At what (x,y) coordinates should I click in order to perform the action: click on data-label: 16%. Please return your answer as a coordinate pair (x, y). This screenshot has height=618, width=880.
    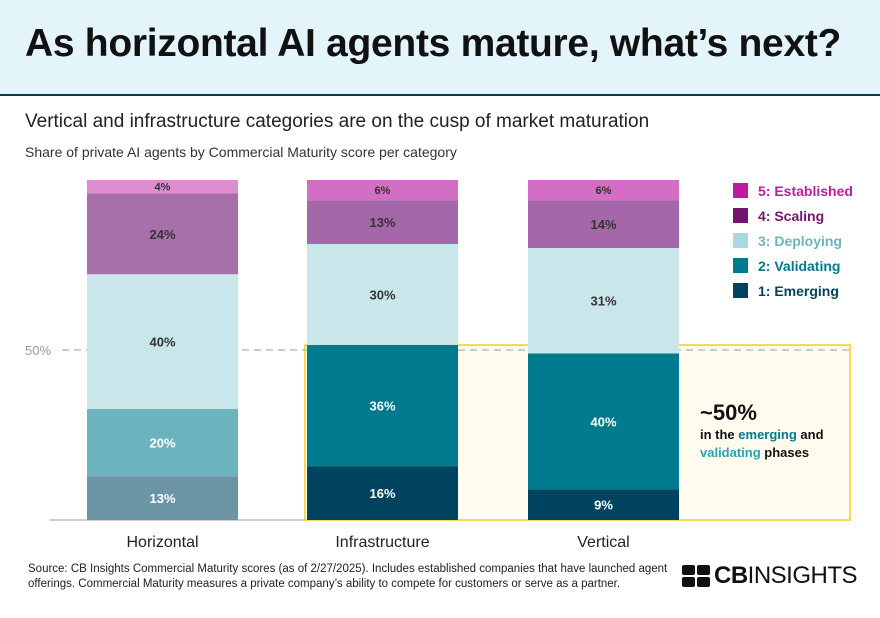
    Looking at the image, I should click on (382, 493).